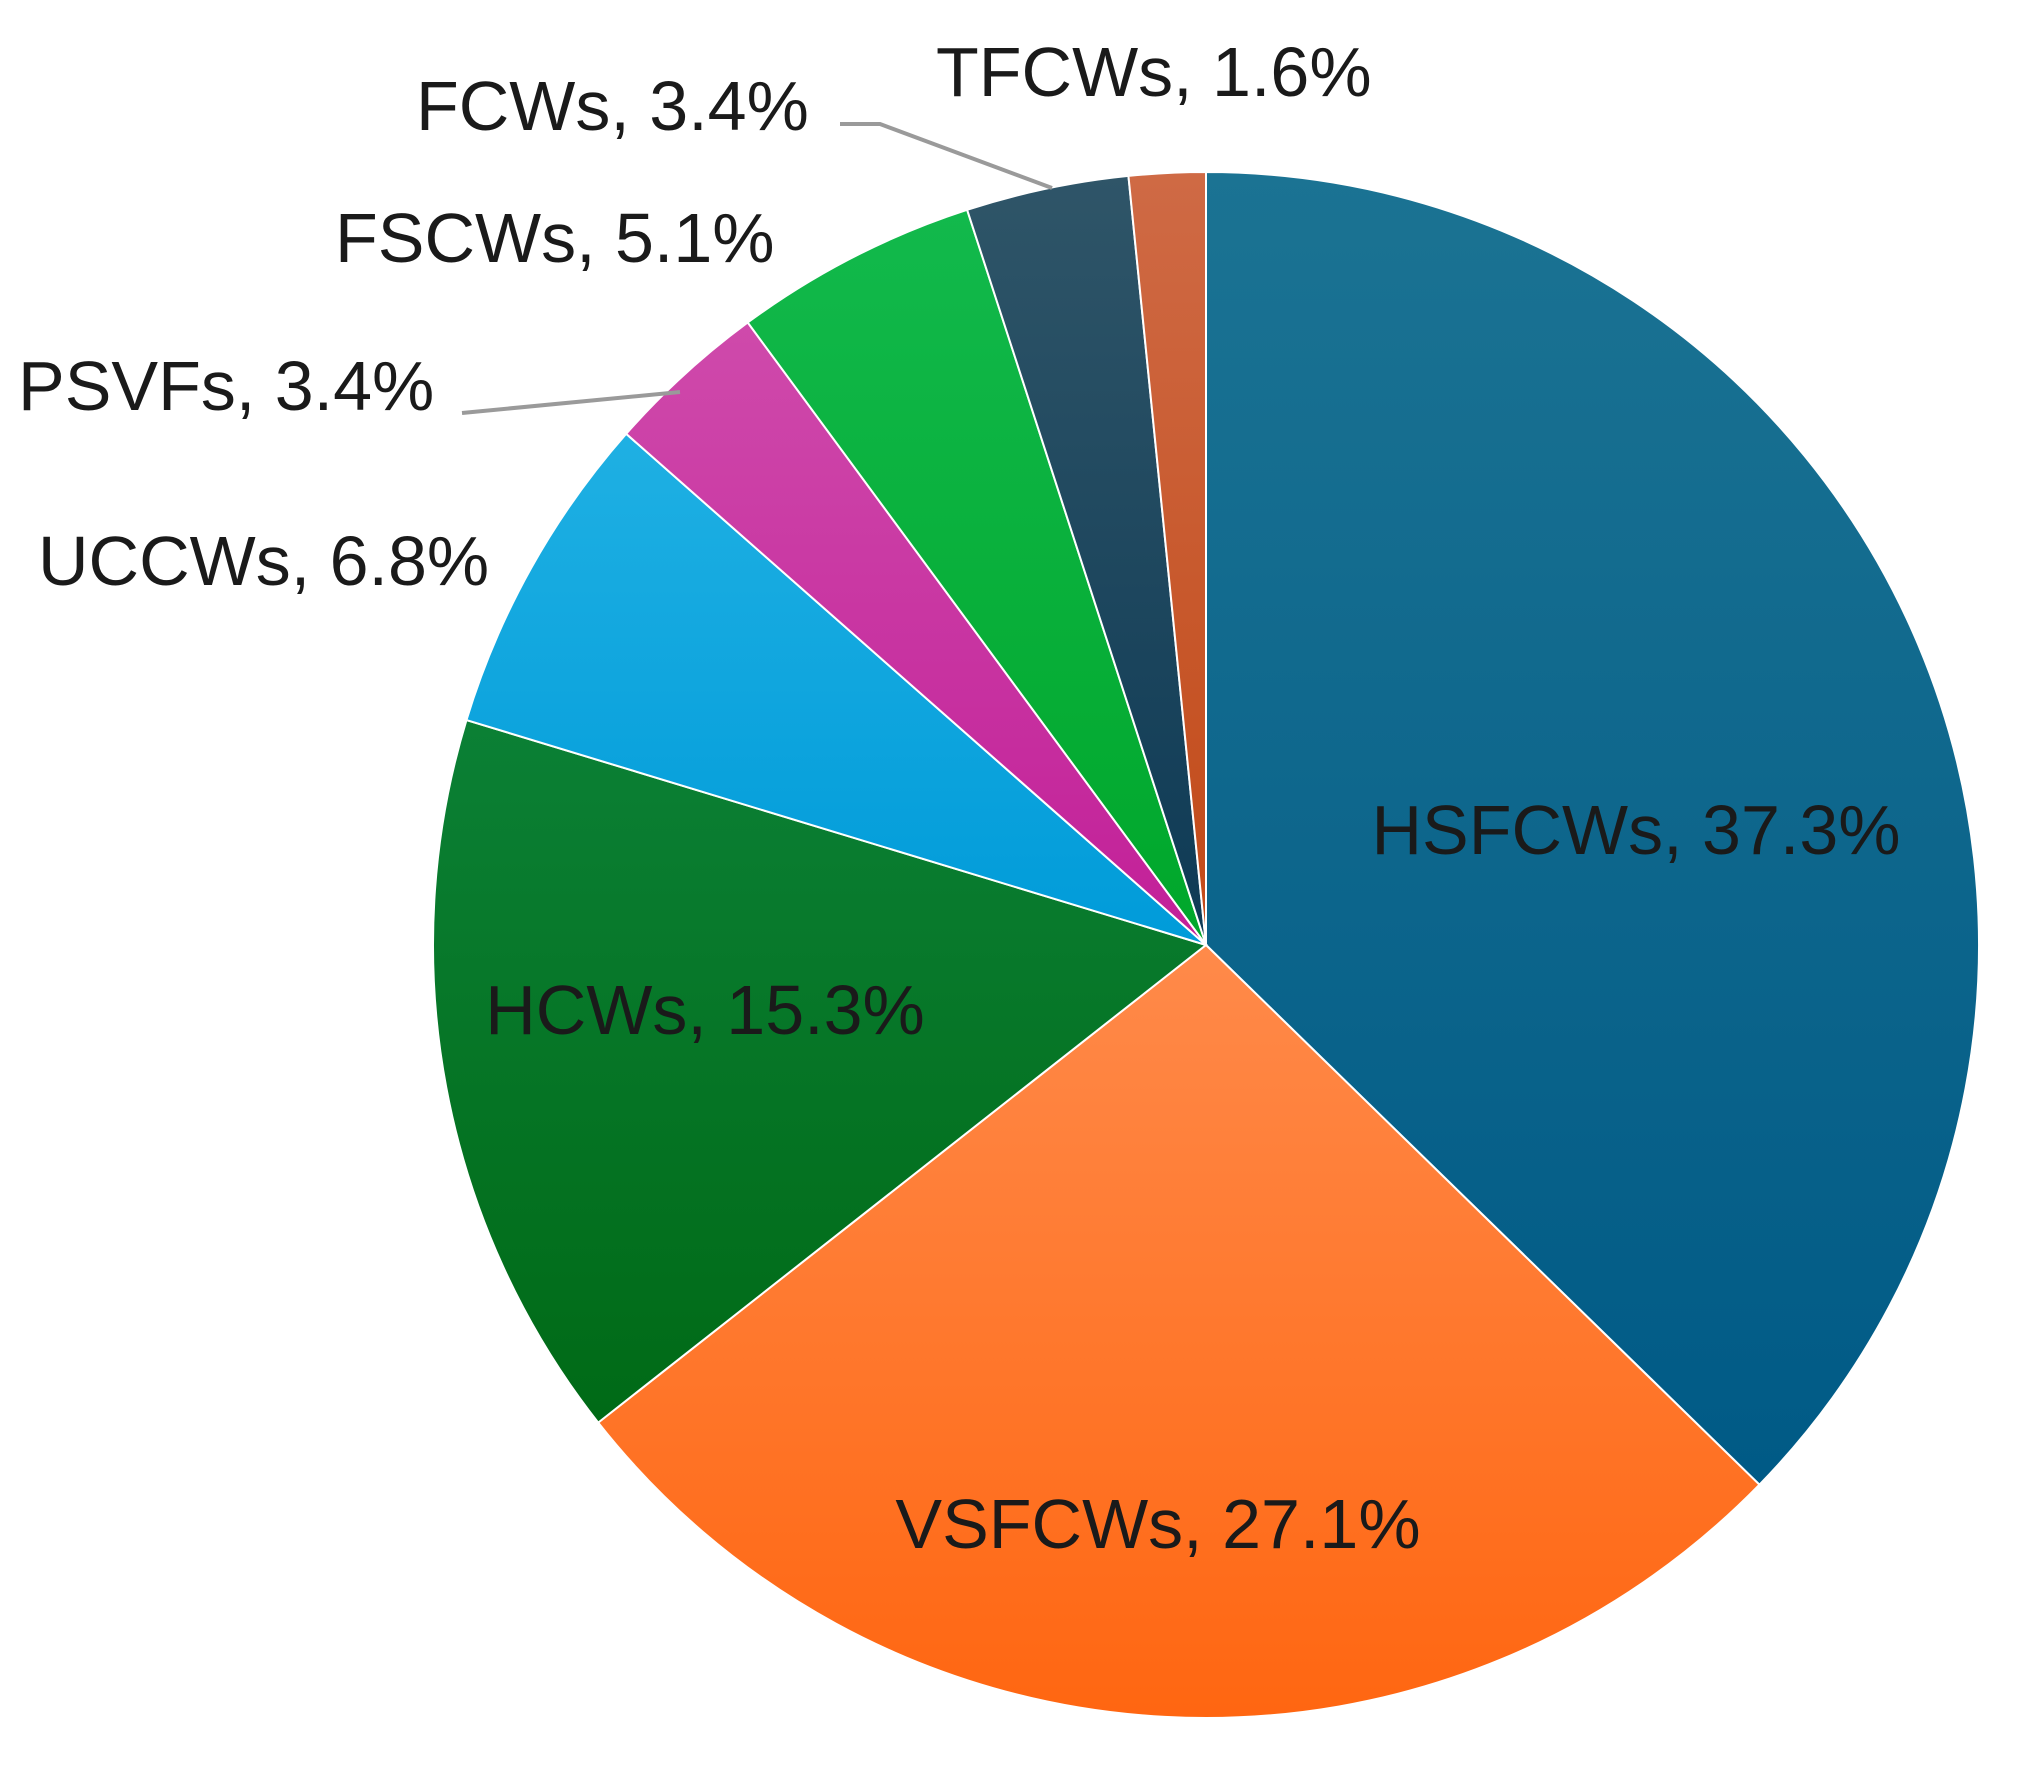 The height and width of the screenshot is (1787, 2023). What do you see at coordinates (263, 561) in the screenshot?
I see `label-uccws: UCCWs, 6.8%` at bounding box center [263, 561].